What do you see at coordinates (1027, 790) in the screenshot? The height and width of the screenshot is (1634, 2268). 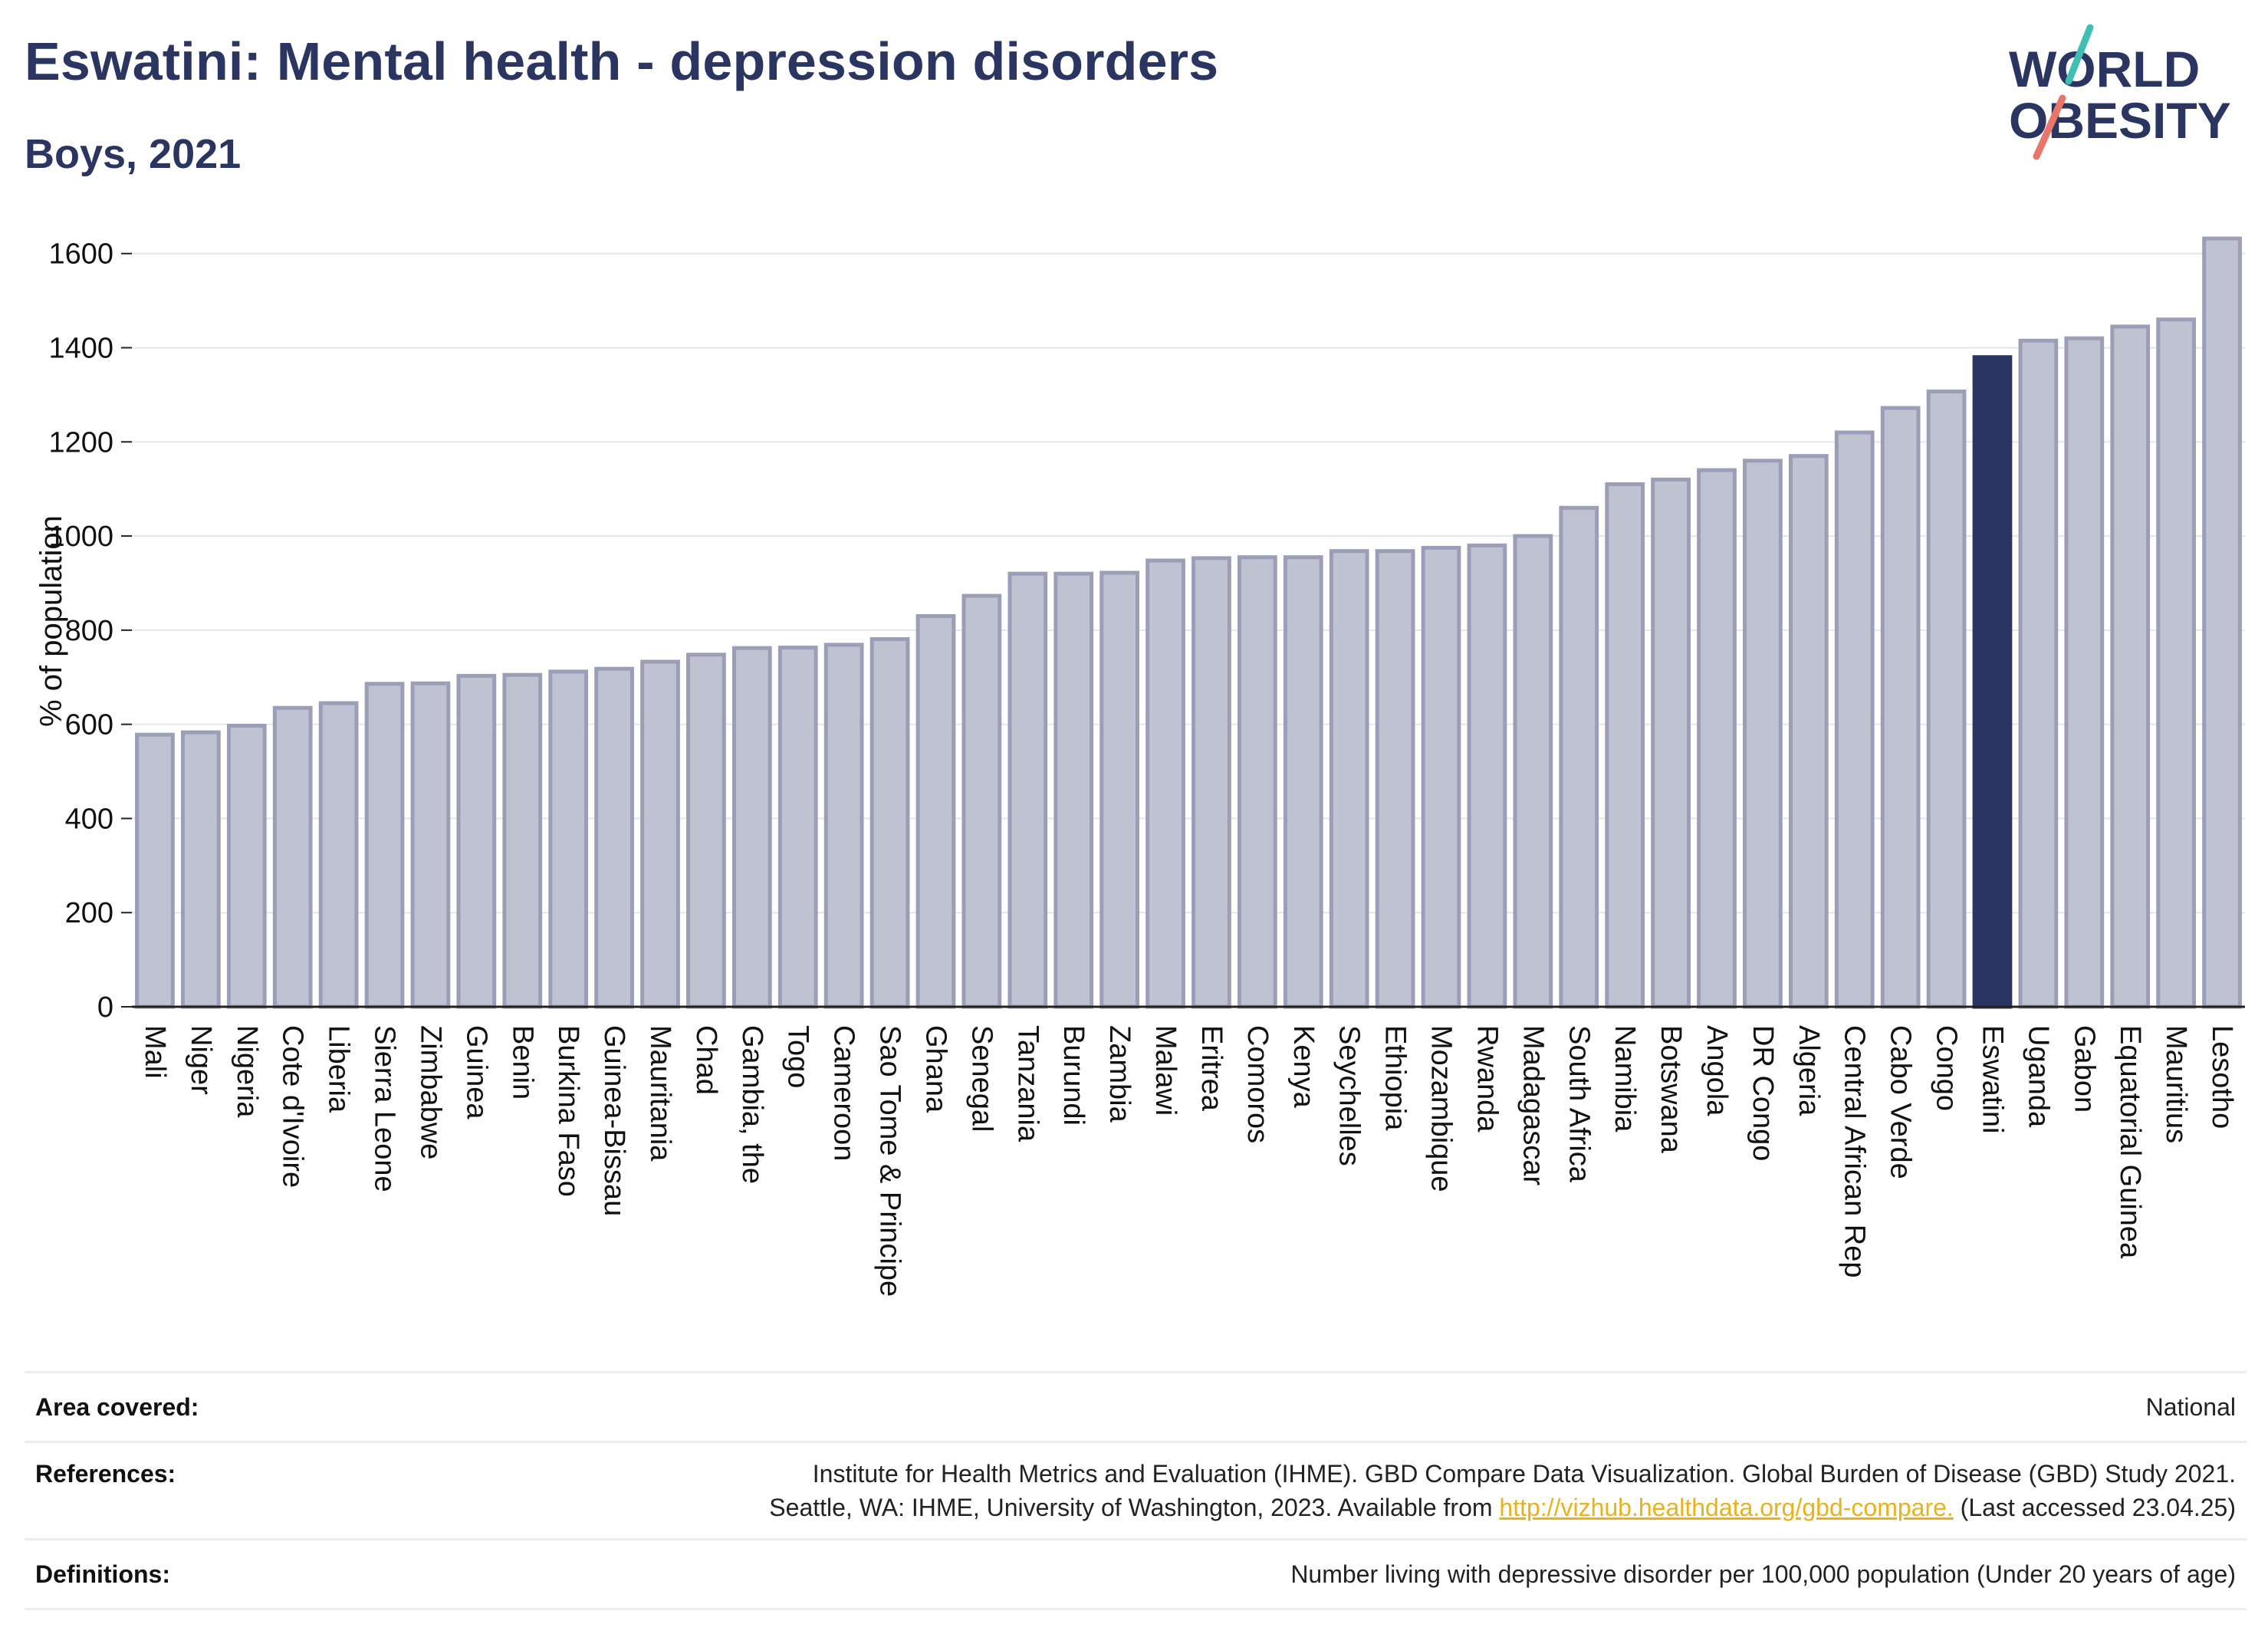 I see `bar-tanzania` at bounding box center [1027, 790].